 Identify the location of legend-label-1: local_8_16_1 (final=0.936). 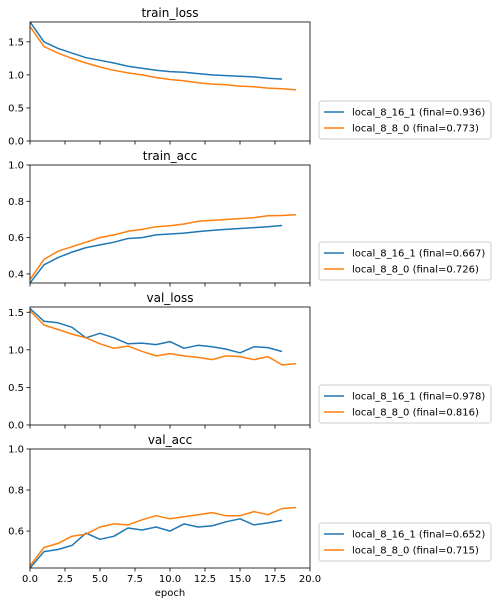
(418, 113).